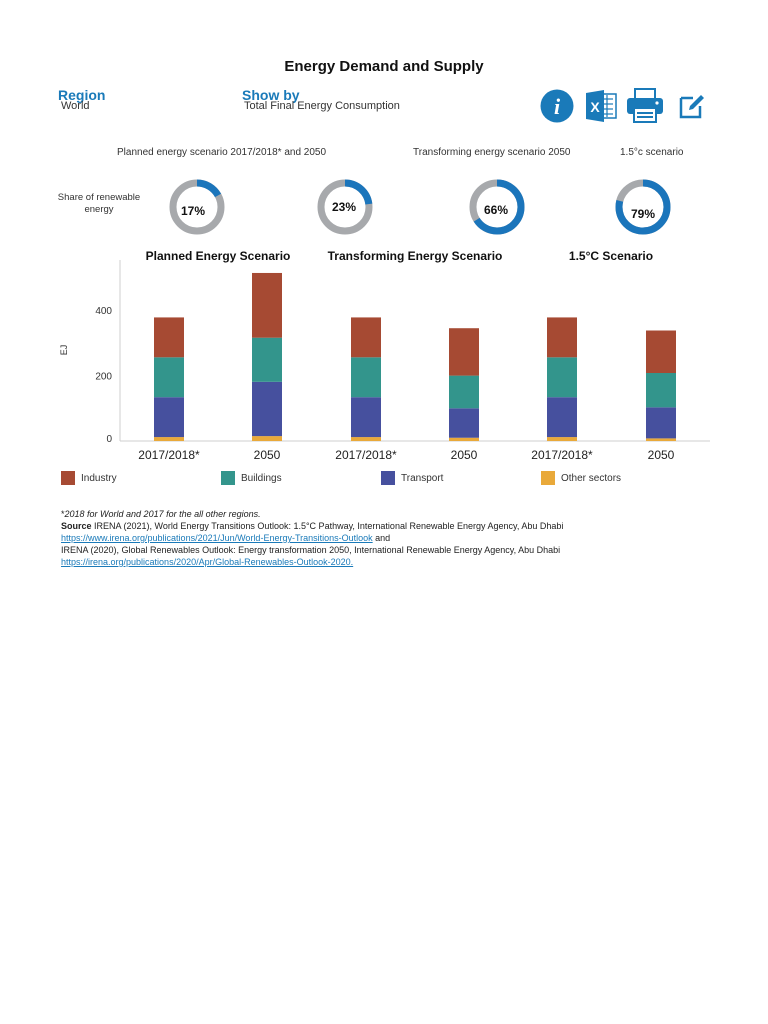 This screenshot has height=1024, width=768. What do you see at coordinates (103, 311) in the screenshot?
I see `y-tick-label: 400` at bounding box center [103, 311].